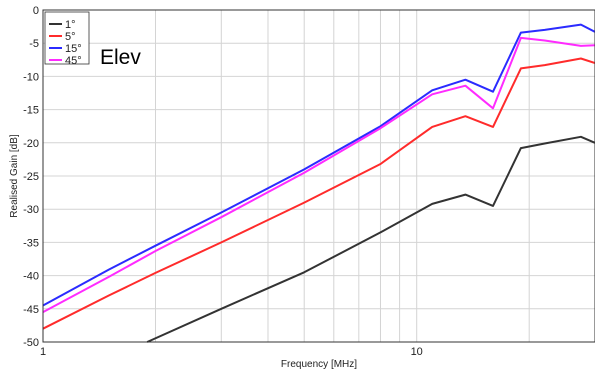 This screenshot has height=374, width=595. Describe the element at coordinates (70, 25) in the screenshot. I see `legend-label: 1°` at that location.